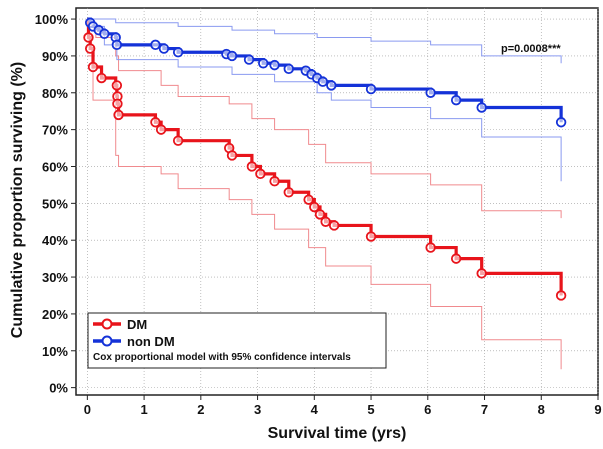  What do you see at coordinates (55, 56) in the screenshot?
I see `y-tick-label-9: 90%` at bounding box center [55, 56].